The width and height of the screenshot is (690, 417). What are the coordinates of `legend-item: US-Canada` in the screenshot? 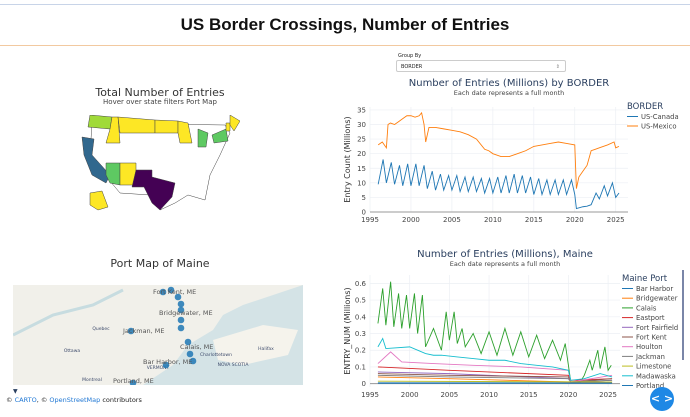 It's located at (660, 117).